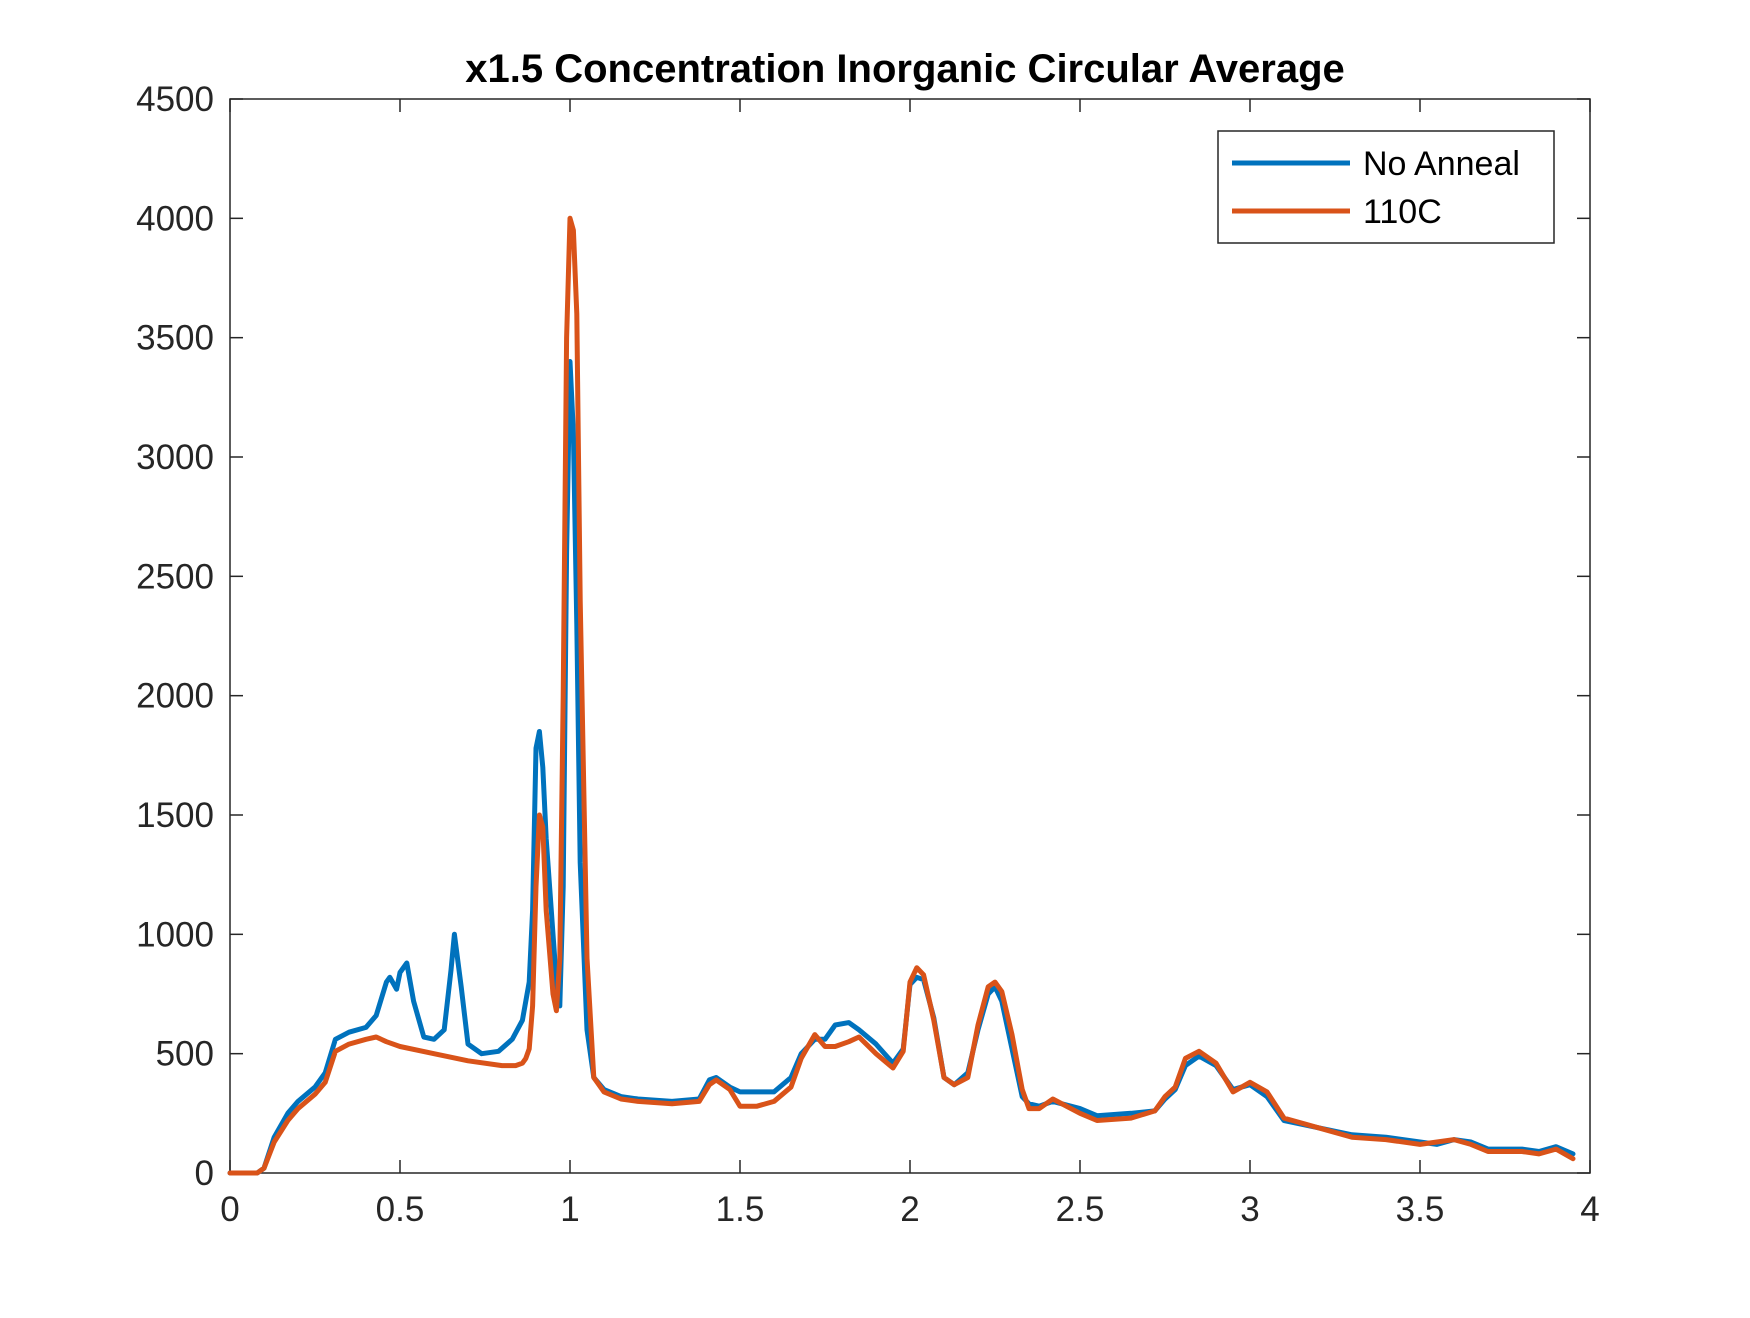  Describe the element at coordinates (1080, 1209) in the screenshot. I see `x-tick-label: 2.5` at that location.